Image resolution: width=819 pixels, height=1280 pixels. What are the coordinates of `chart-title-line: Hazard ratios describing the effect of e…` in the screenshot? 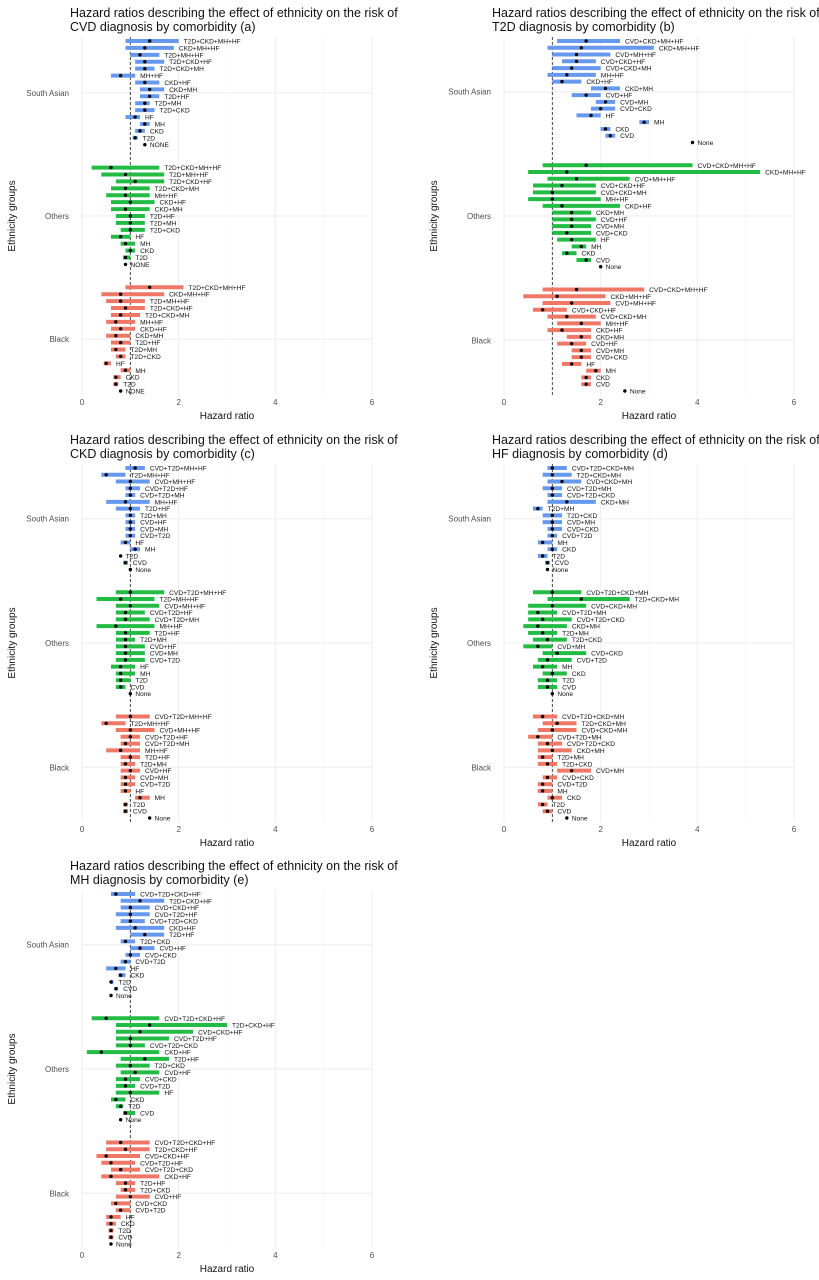 It's located at (234, 13).